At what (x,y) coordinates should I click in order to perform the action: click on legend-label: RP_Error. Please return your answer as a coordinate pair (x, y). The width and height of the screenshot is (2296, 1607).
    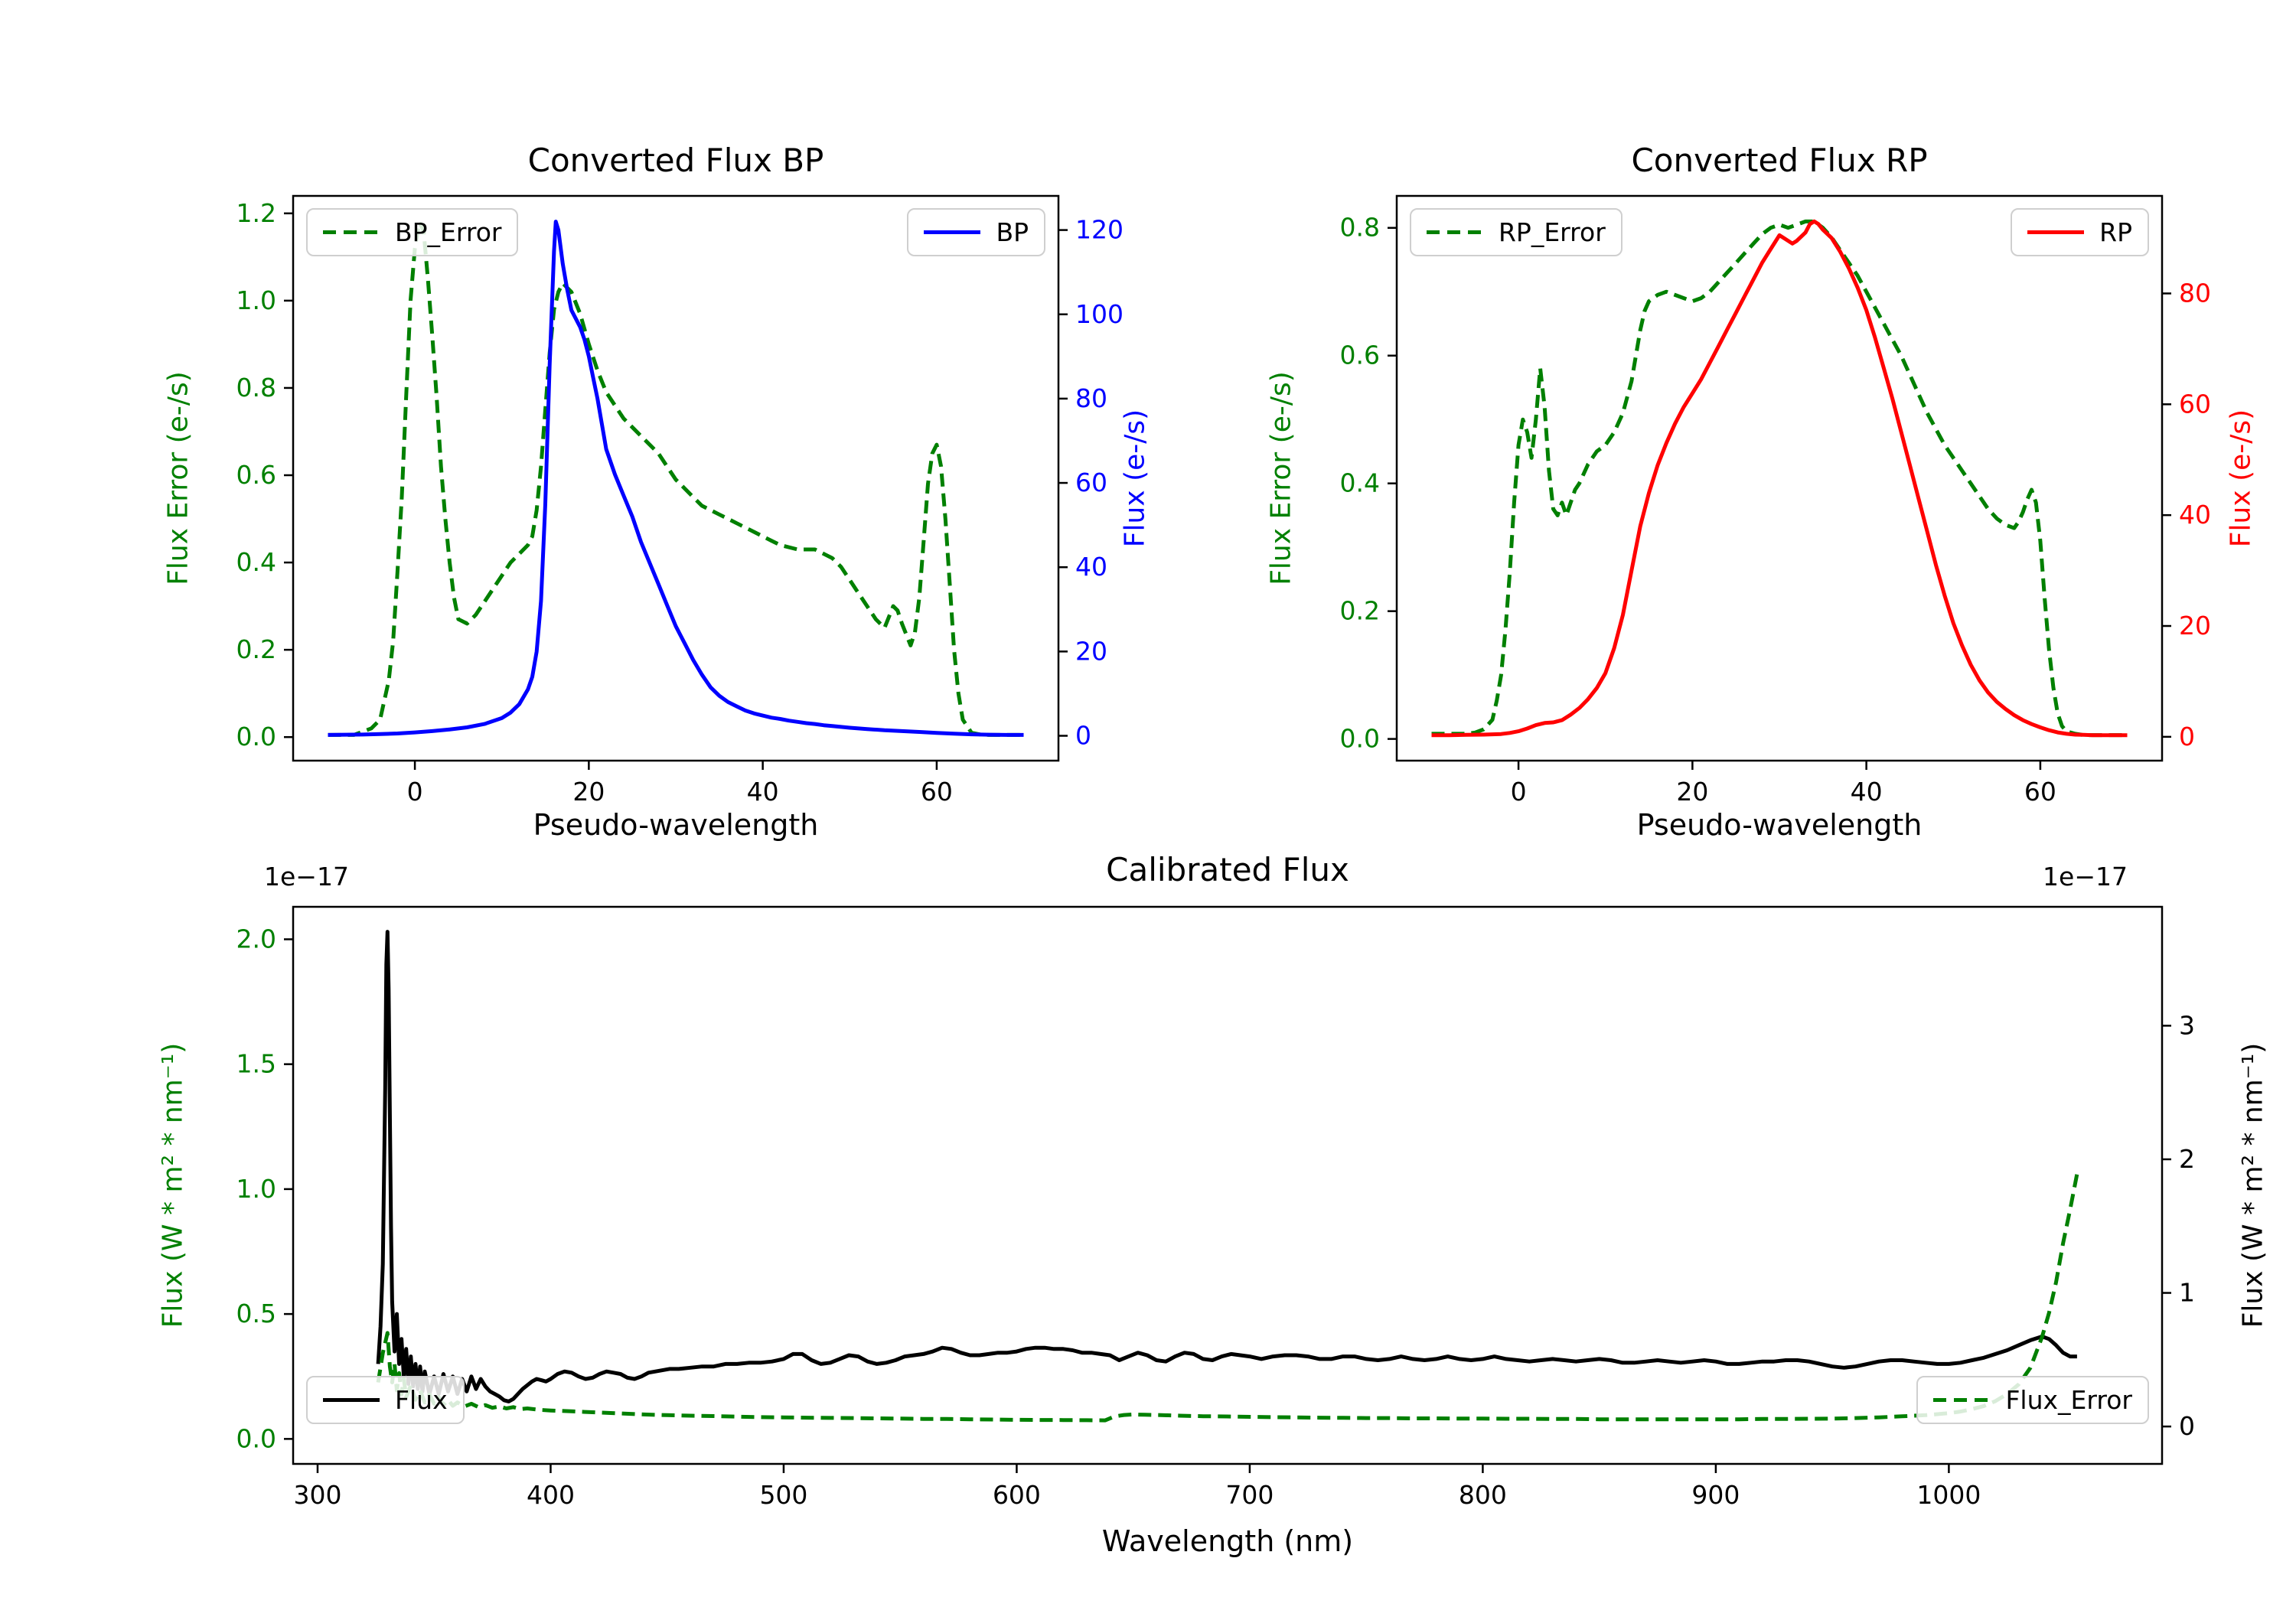
    Looking at the image, I should click on (1552, 232).